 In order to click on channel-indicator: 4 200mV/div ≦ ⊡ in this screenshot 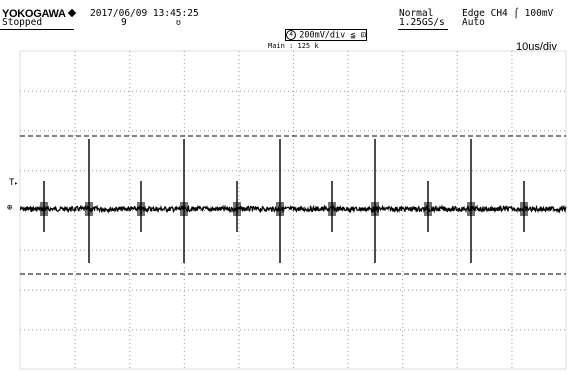, I will do `click(326, 35)`.